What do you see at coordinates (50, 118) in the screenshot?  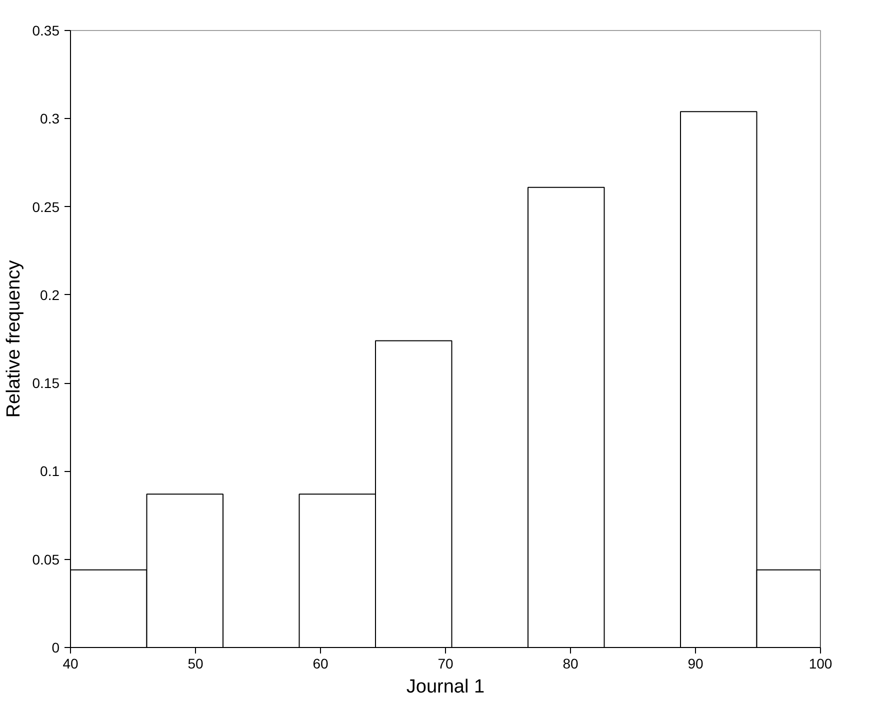 I see `y-tick-label: 0.3` at bounding box center [50, 118].